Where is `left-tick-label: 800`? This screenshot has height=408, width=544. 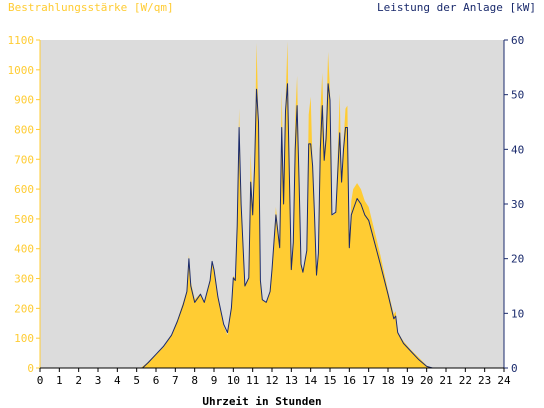 left-tick-label: 800 is located at coordinates (24, 129).